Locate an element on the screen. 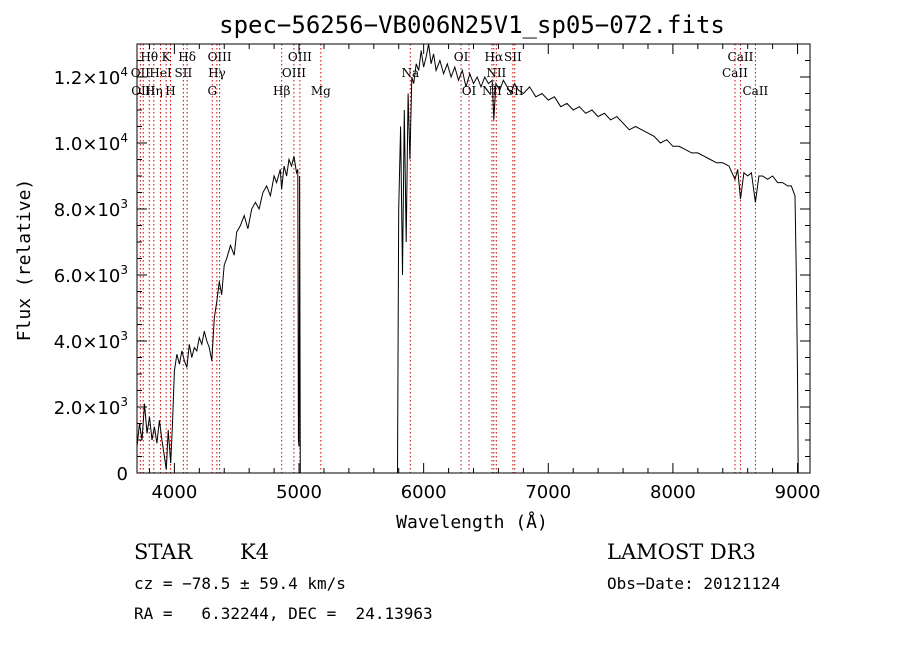  line-label-6: H is located at coordinates (170, 91).